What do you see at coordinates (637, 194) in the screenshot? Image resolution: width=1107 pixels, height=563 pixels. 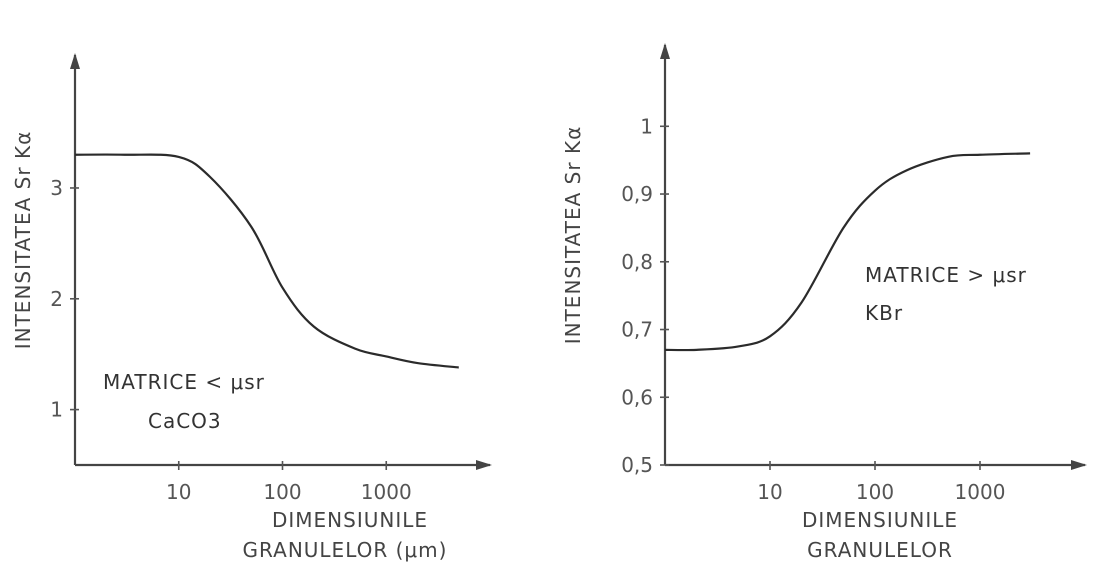 I see `y-tick-label: 0,9` at bounding box center [637, 194].